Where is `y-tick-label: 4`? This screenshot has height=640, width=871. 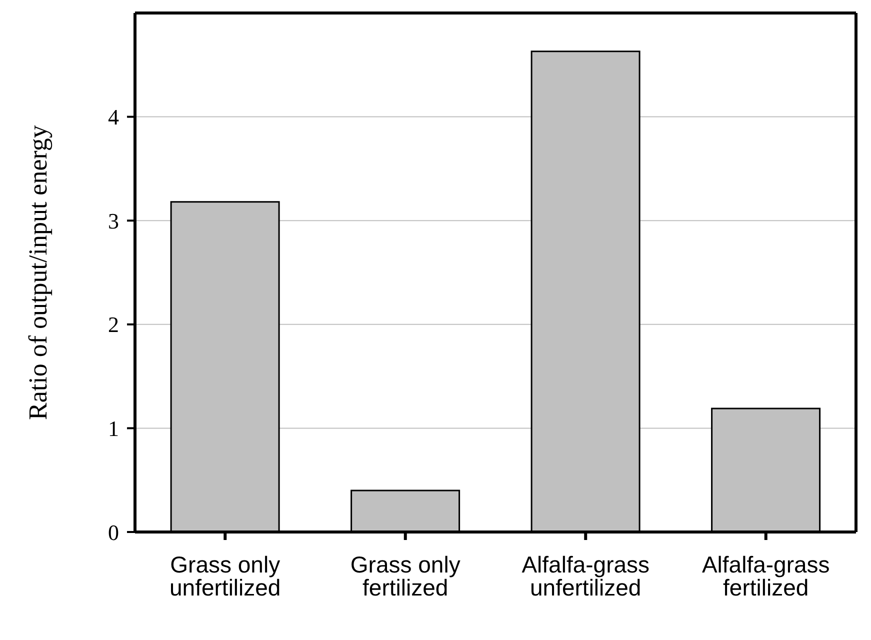 y-tick-label: 4 is located at coordinates (113, 117).